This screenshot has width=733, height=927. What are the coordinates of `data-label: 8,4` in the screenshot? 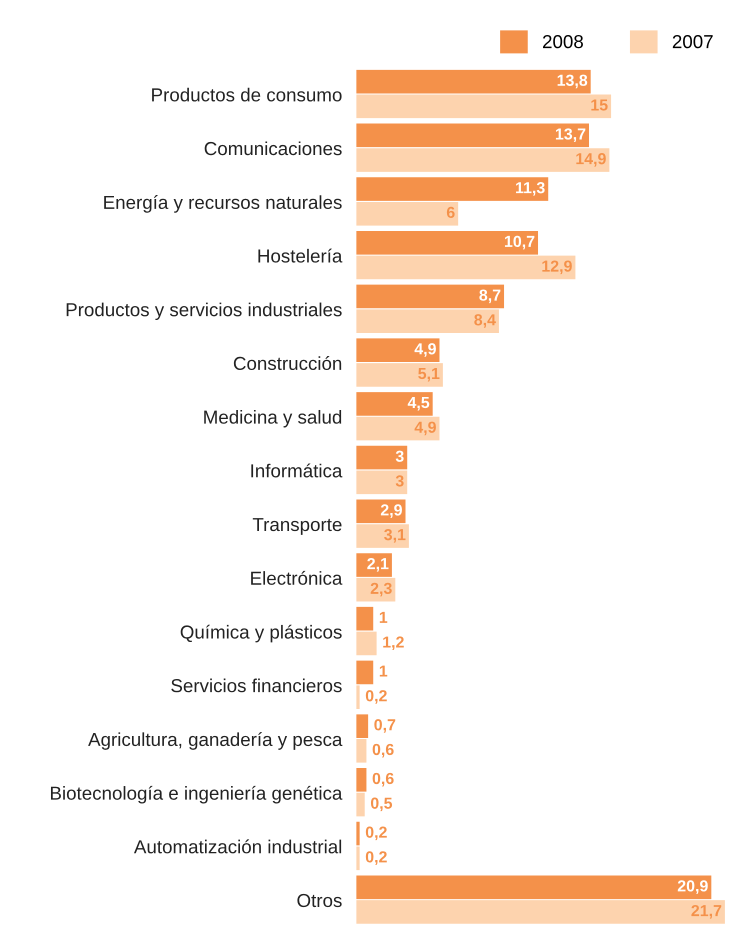 It's located at (485, 321).